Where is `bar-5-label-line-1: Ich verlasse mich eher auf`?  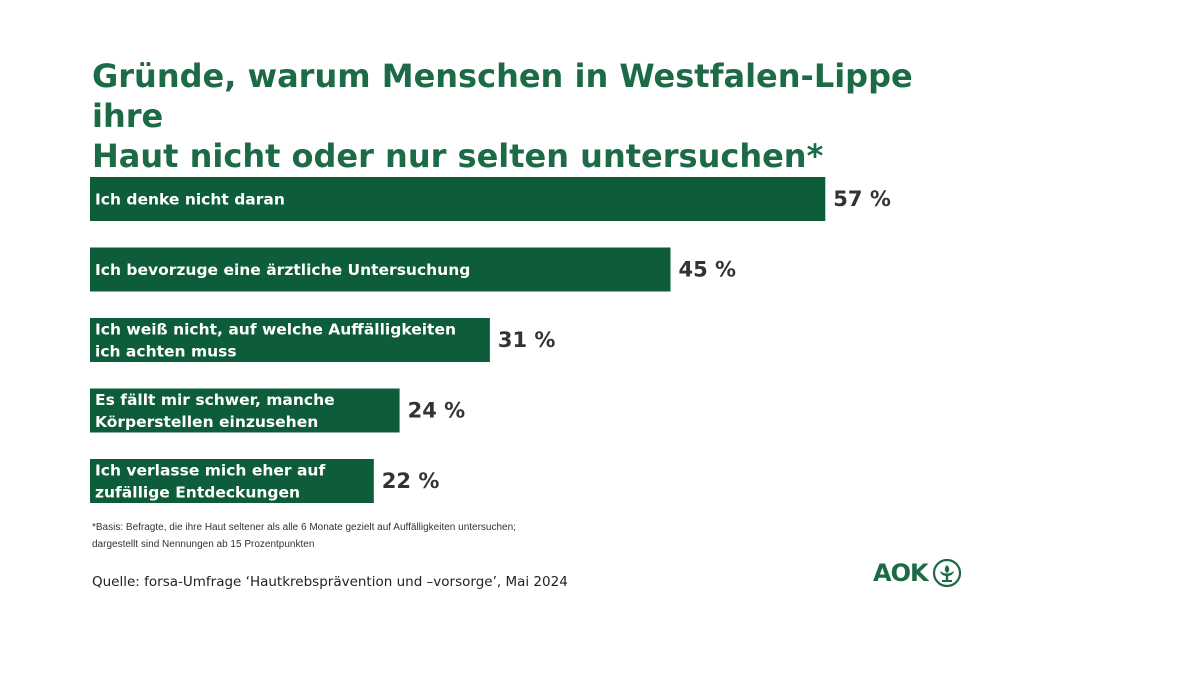 bar-5-label-line-1: Ich verlasse mich eher auf is located at coordinates (210, 471).